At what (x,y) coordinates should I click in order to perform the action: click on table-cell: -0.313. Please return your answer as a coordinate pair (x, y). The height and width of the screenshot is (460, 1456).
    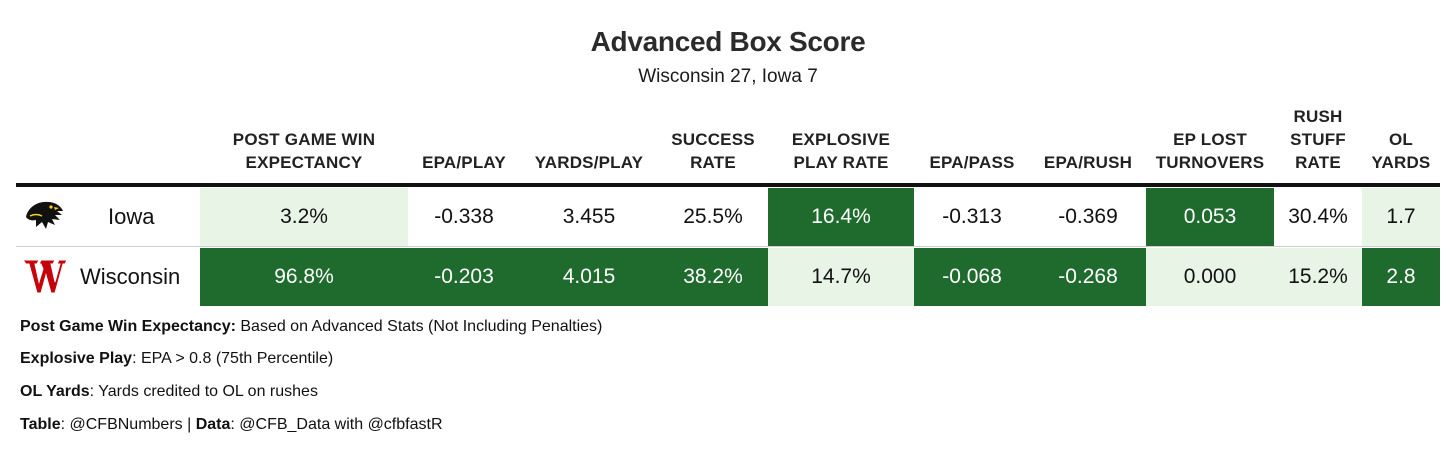
    Looking at the image, I should click on (972, 216).